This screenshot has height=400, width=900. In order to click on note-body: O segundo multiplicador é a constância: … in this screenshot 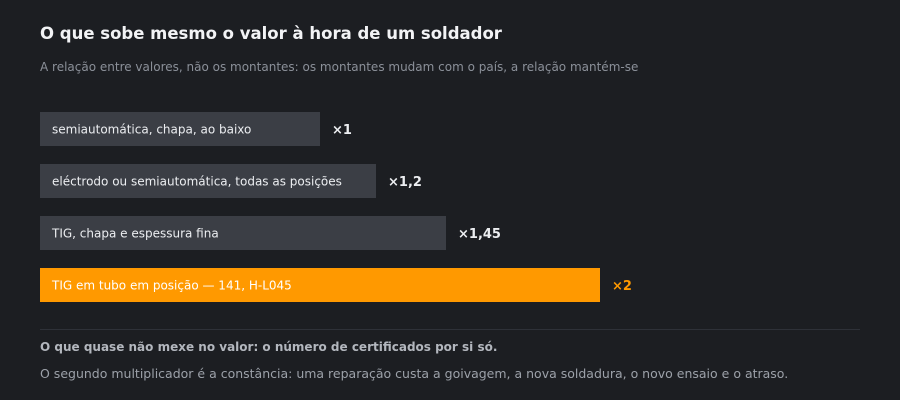, I will do `click(414, 373)`.